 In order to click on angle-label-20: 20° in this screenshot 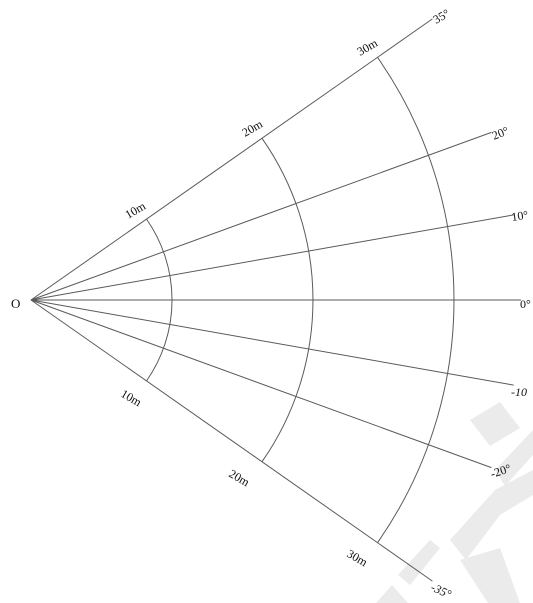, I will do `click(500, 132)`.